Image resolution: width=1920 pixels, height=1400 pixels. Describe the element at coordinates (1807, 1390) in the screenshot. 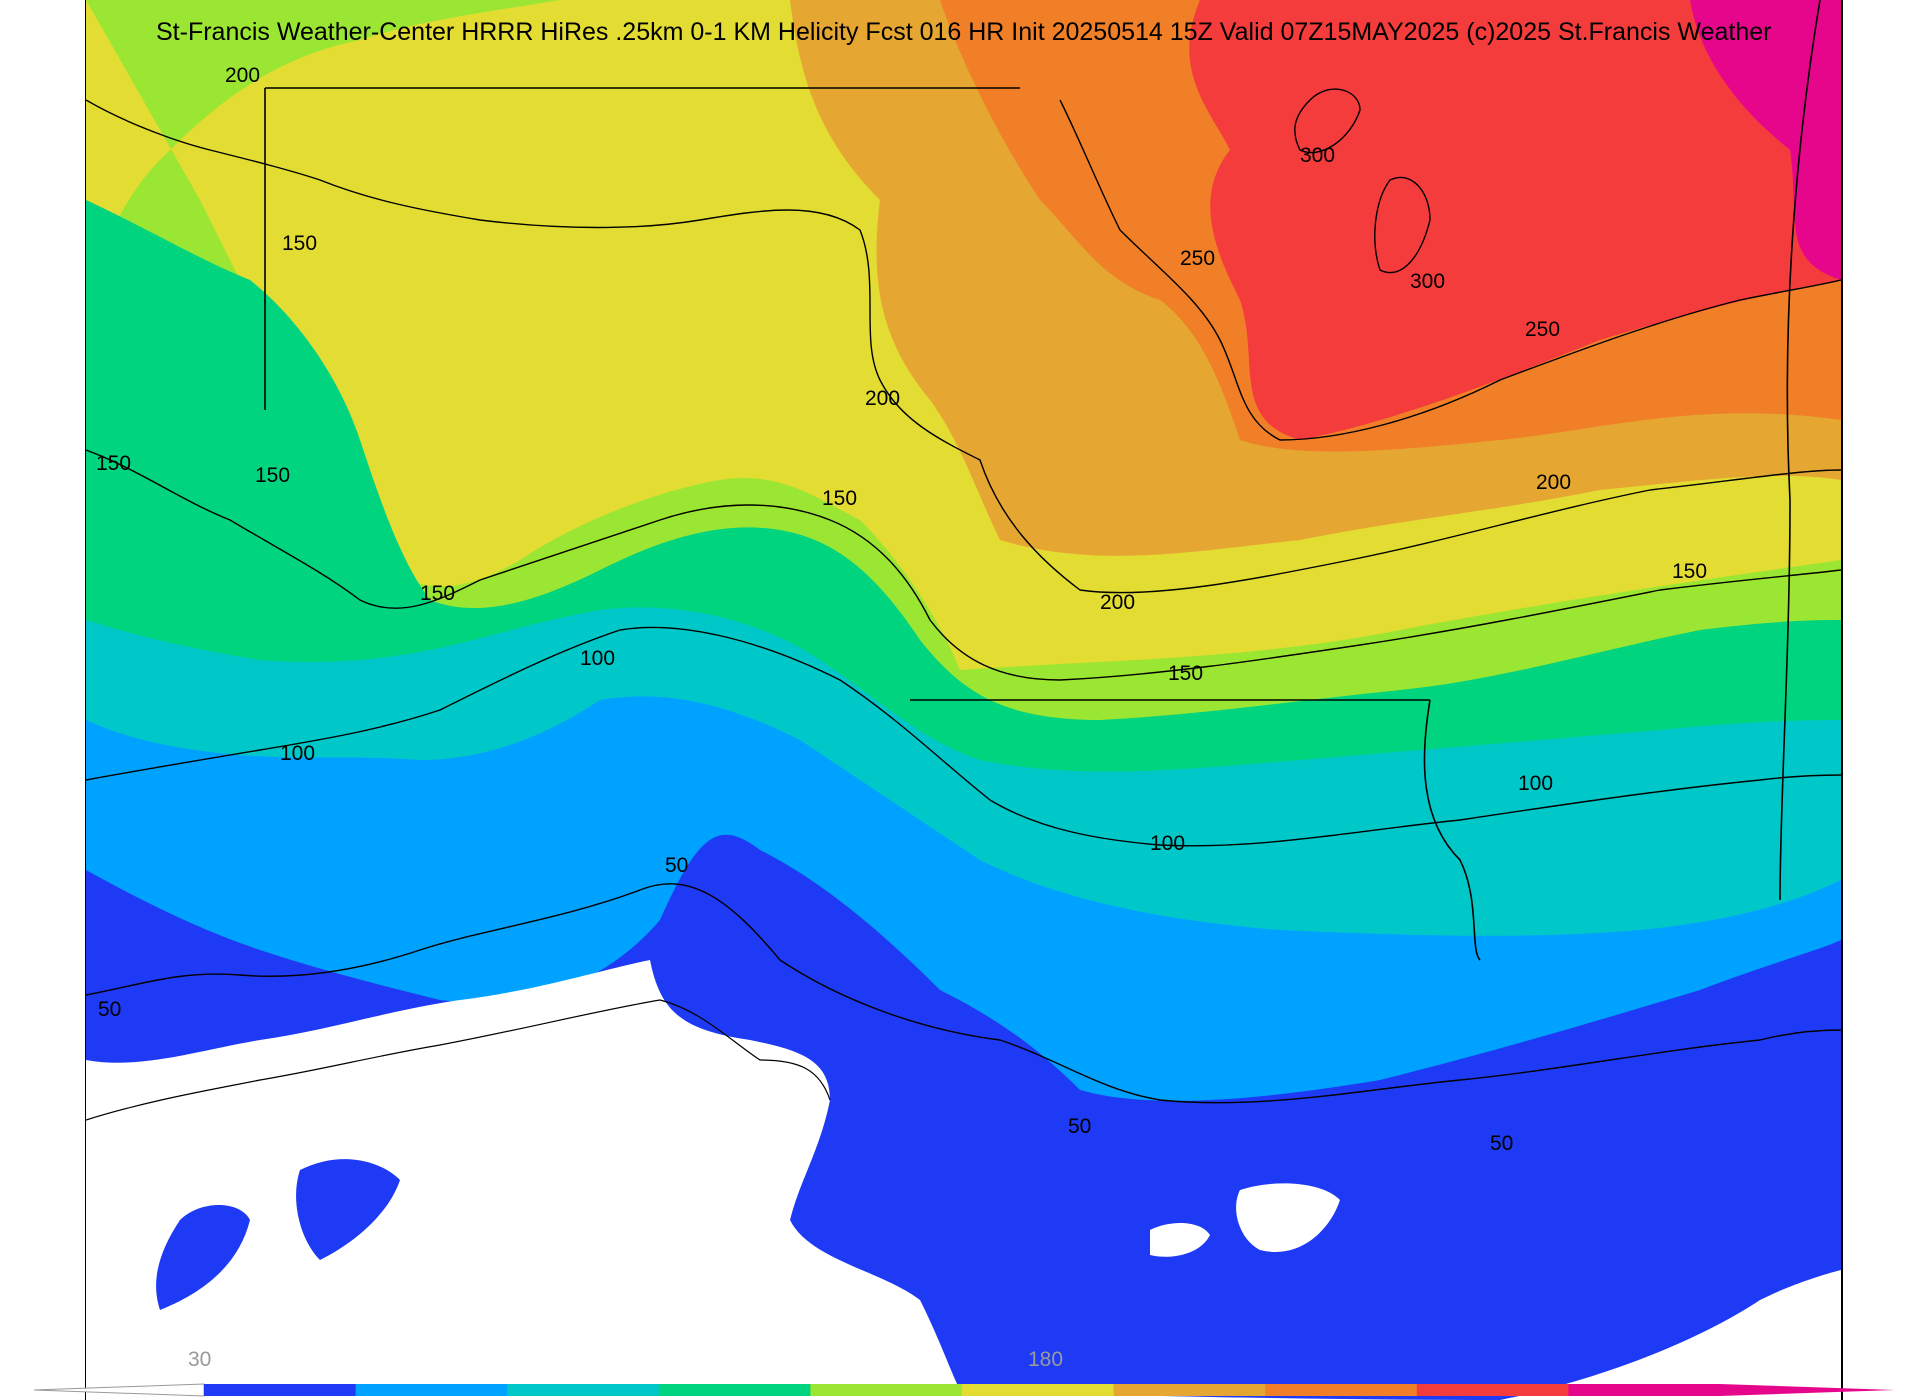

I see `colorbar-extend-high` at that location.